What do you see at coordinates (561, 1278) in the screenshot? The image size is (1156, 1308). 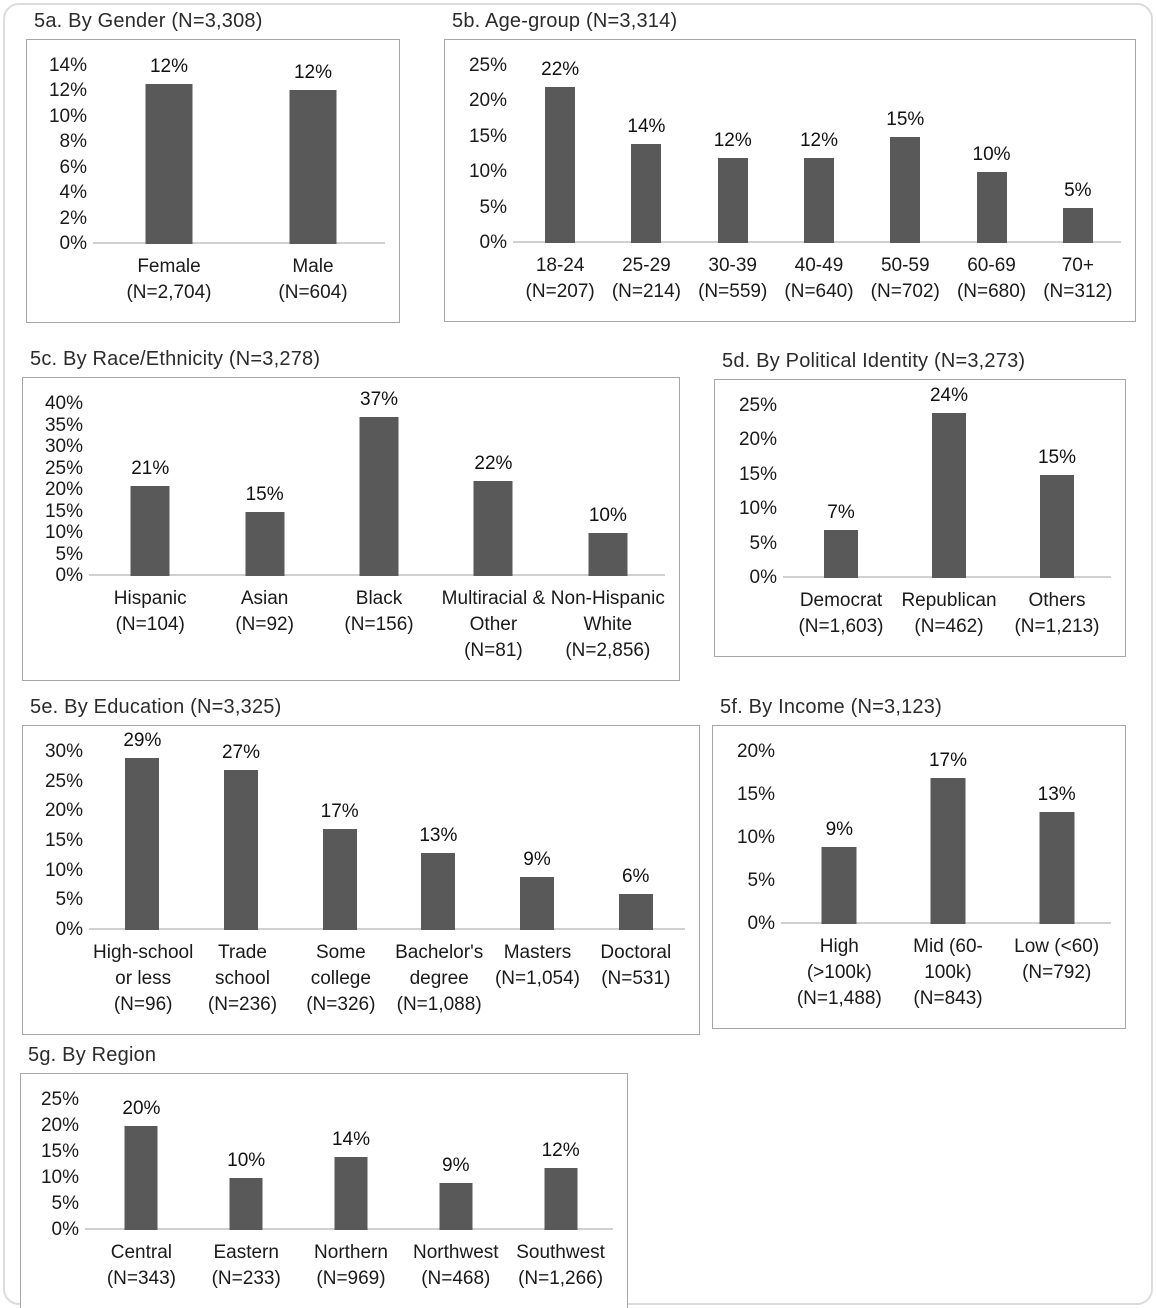 I see `category-label-line: (N=1,266)` at bounding box center [561, 1278].